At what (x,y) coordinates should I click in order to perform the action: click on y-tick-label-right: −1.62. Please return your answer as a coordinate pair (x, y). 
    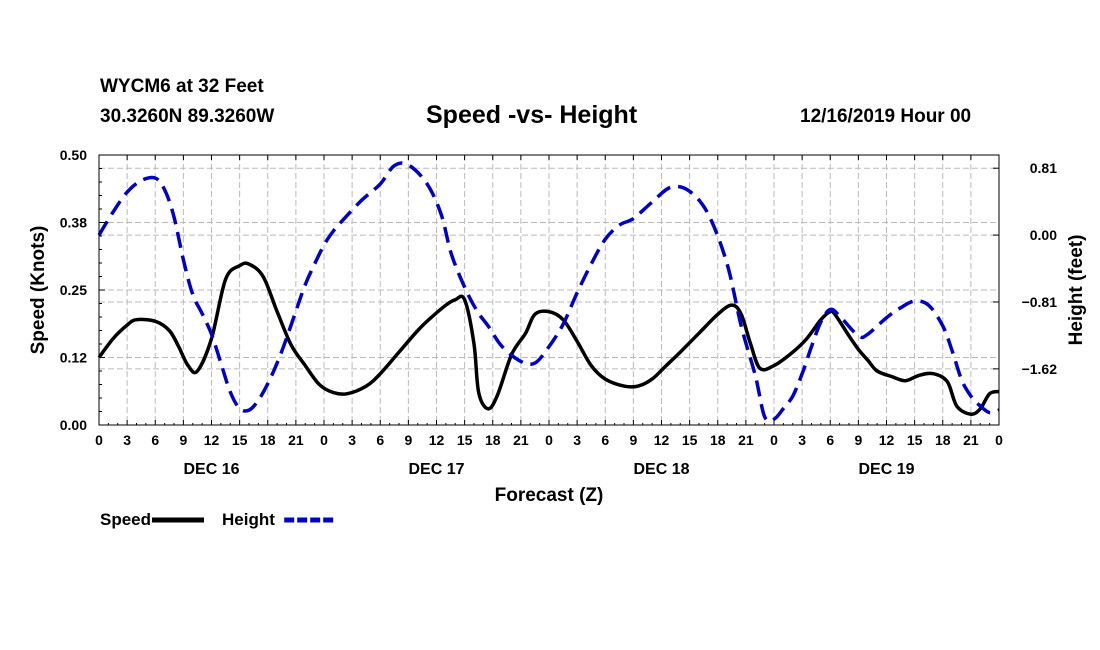
    Looking at the image, I should click on (1040, 369).